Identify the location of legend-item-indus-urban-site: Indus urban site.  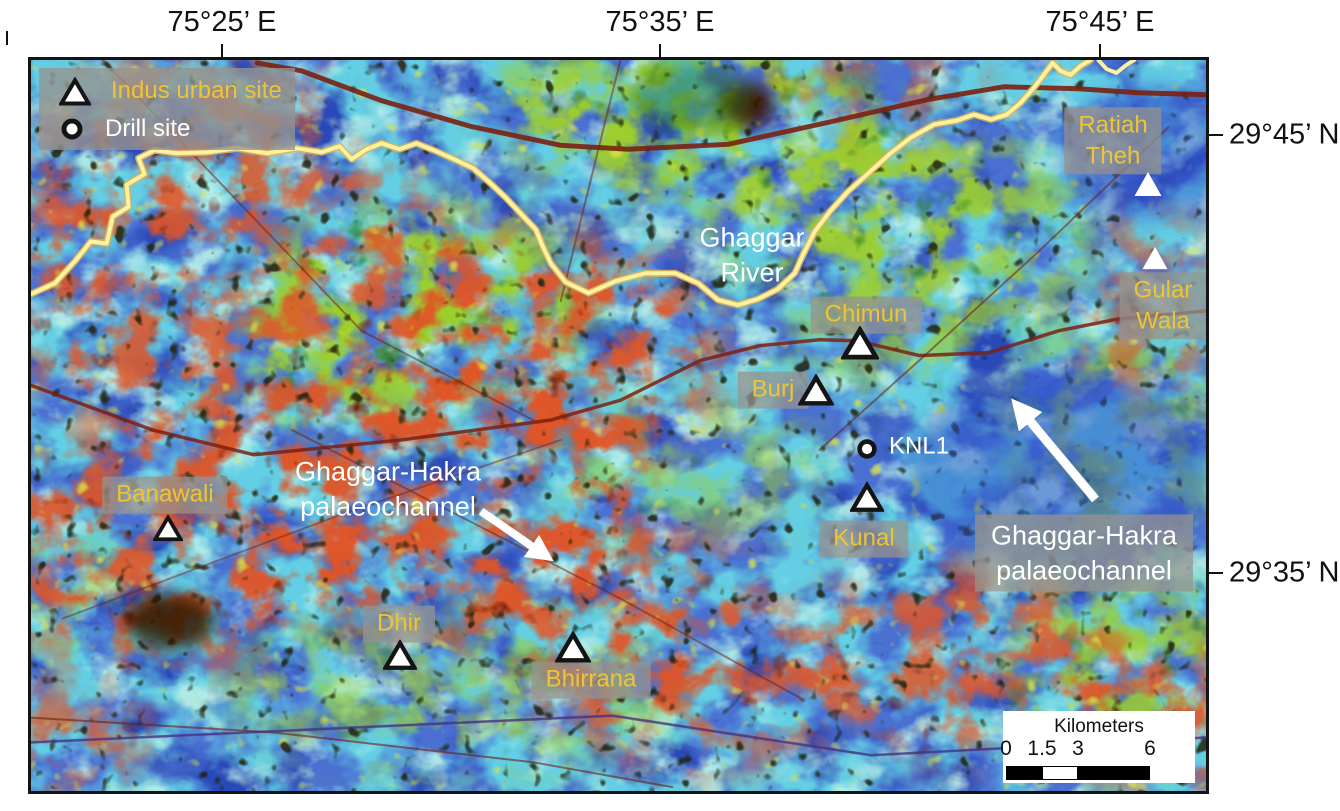
(176, 90).